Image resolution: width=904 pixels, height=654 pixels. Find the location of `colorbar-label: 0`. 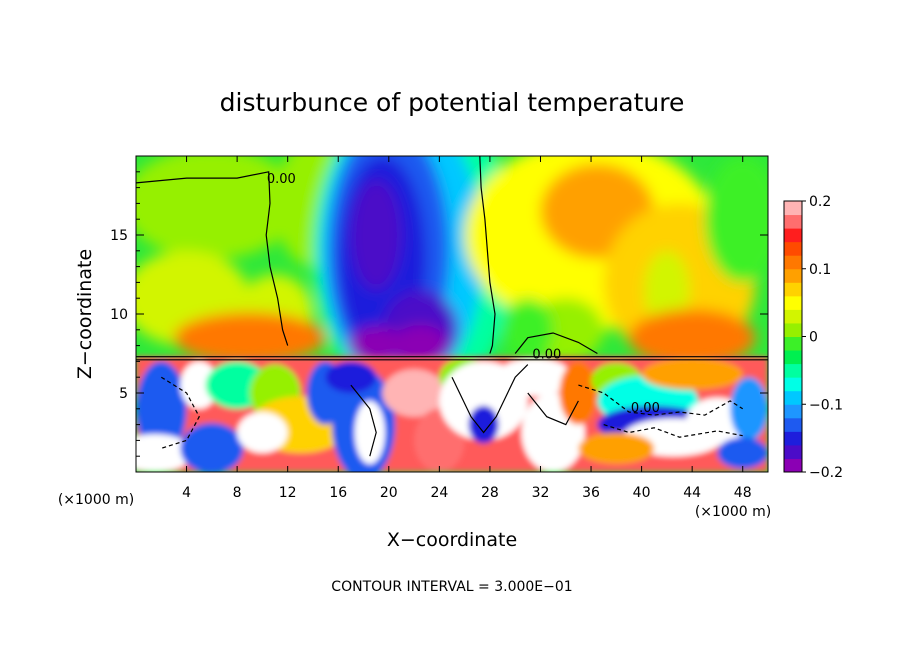

colorbar-label: 0 is located at coordinates (813, 338).